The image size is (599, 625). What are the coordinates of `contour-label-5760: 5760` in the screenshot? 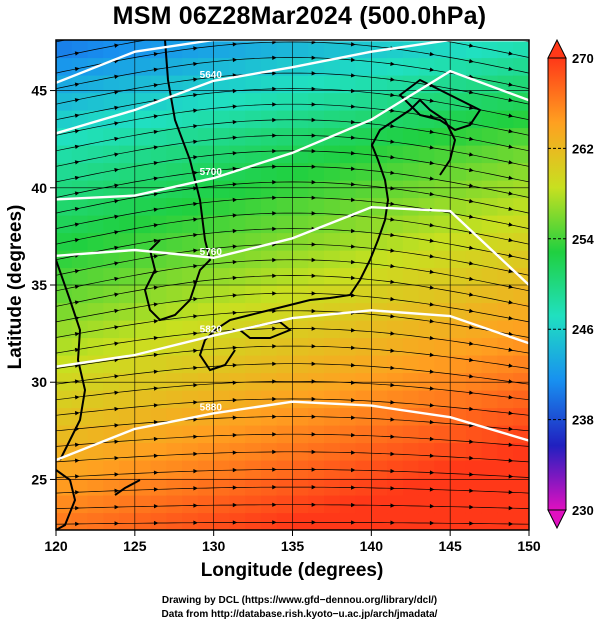 It's located at (211, 252).